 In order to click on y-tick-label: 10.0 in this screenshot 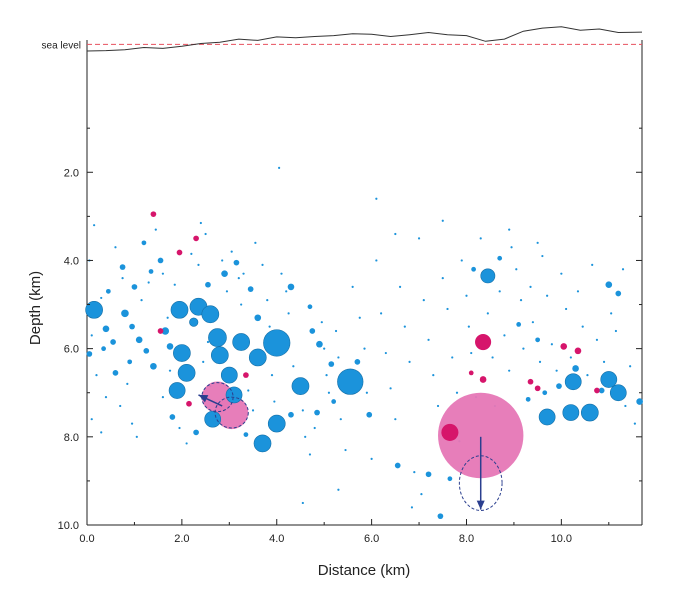, I will do `click(68, 526)`.